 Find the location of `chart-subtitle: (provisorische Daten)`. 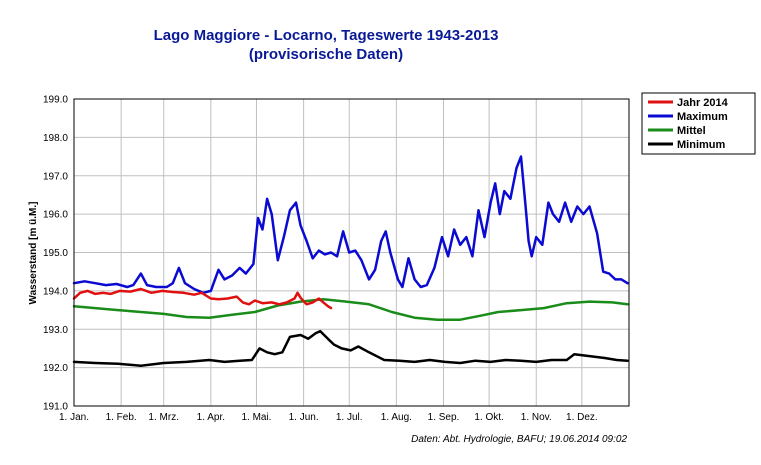

chart-subtitle: (provisorische Daten) is located at coordinates (326, 54).